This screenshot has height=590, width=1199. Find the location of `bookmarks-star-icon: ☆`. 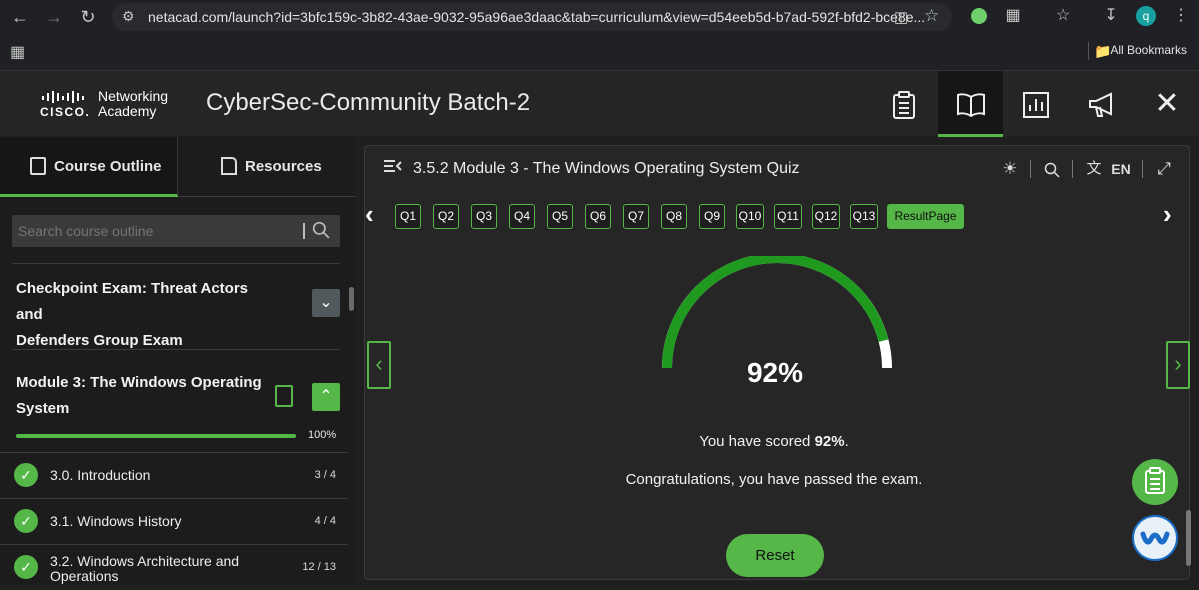

bookmarks-star-icon: ☆ is located at coordinates (1063, 15).